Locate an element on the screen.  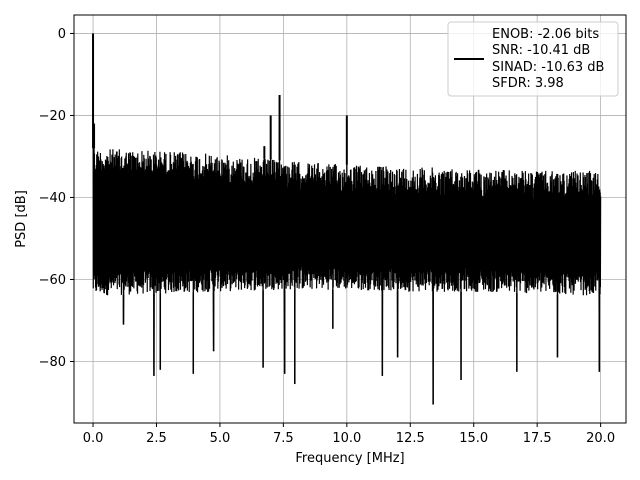
x-axis-label: Frequency [MHz] is located at coordinates (349, 458).